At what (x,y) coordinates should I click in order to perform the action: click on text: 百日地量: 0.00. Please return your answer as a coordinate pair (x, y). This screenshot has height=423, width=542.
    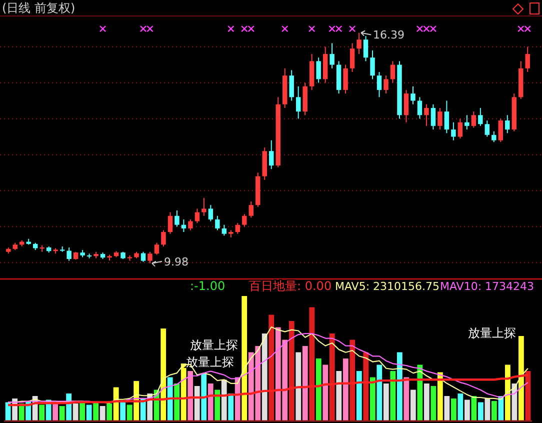
    Looking at the image, I should click on (290, 286).